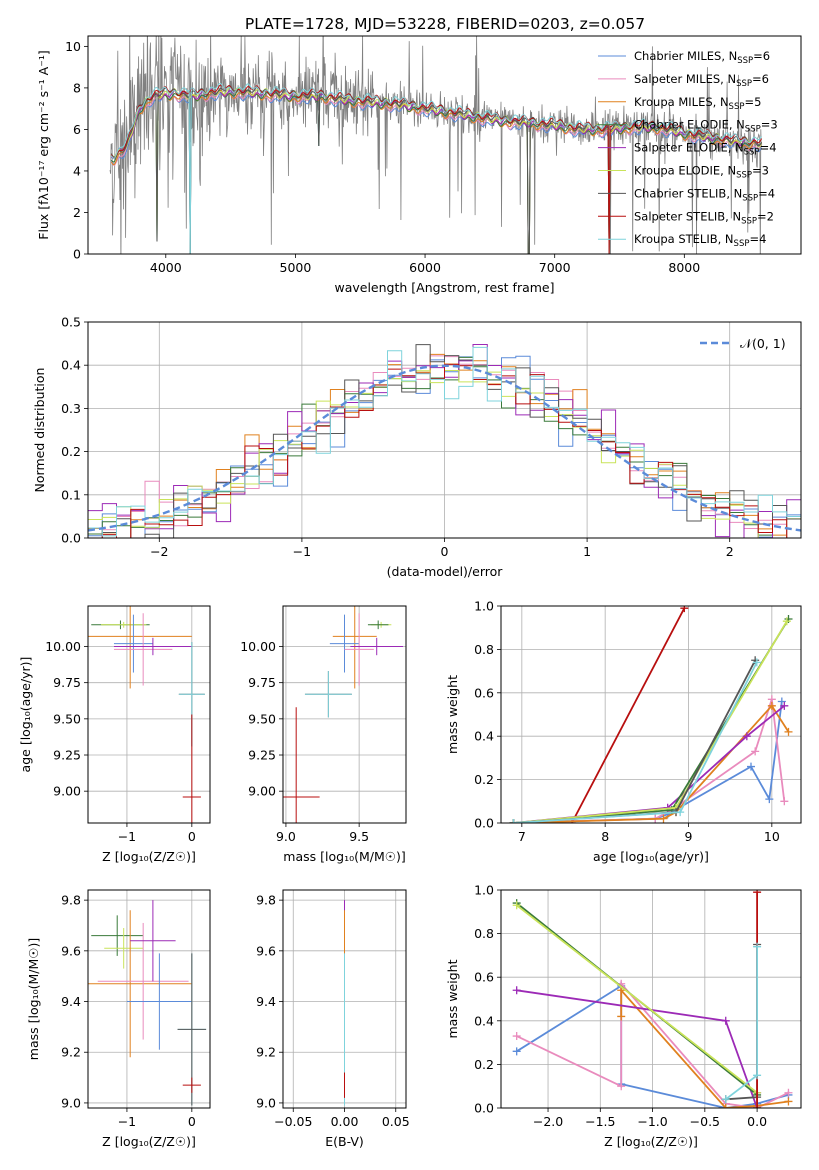 This screenshot has width=819, height=1170. I want to click on spectrum-ytick-label: 0, so click(77, 254).